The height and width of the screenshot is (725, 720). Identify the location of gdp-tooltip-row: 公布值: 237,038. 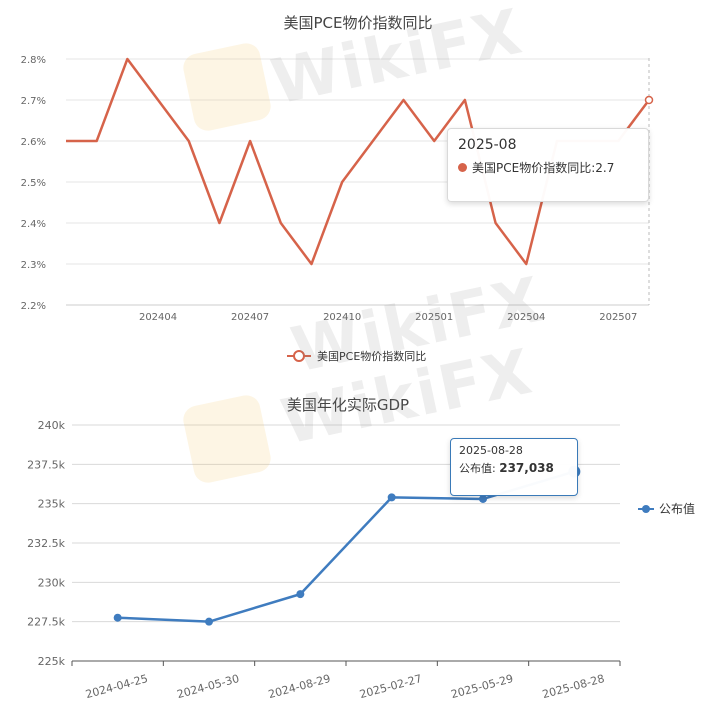
(514, 468).